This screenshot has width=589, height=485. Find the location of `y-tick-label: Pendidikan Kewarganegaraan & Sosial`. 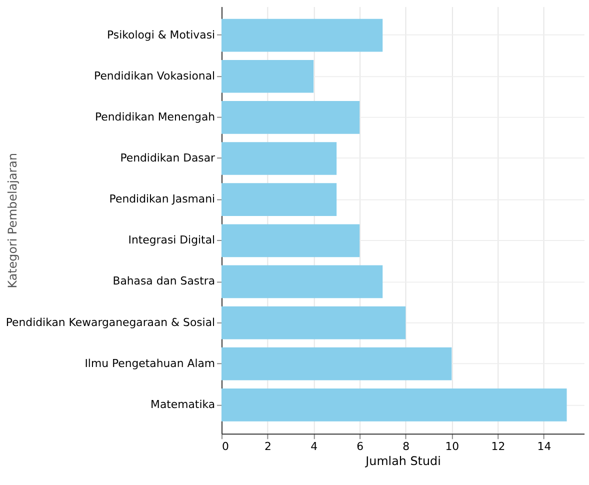

y-tick-label: Pendidikan Kewarganegaraan & Sosial is located at coordinates (111, 322).